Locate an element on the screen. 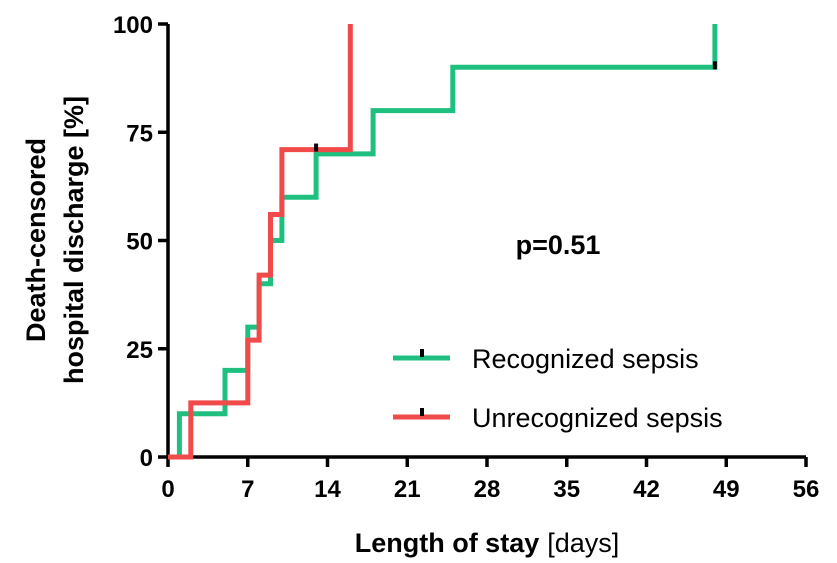  annotation-p-value: p=0.51 is located at coordinates (558, 245).